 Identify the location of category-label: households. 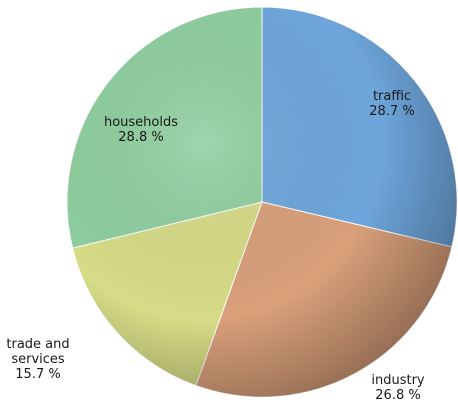
(141, 122).